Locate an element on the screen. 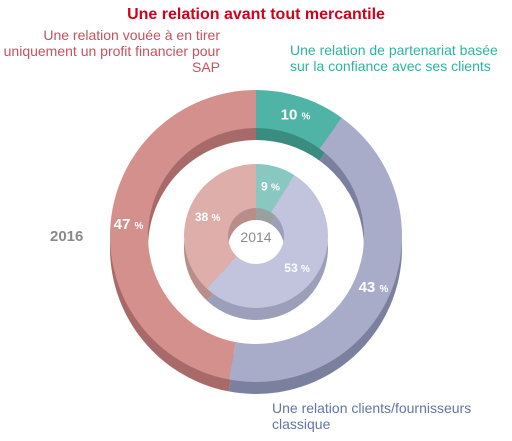 The height and width of the screenshot is (441, 512). inner-ring-value-label-1: 53 % is located at coordinates (297, 268).